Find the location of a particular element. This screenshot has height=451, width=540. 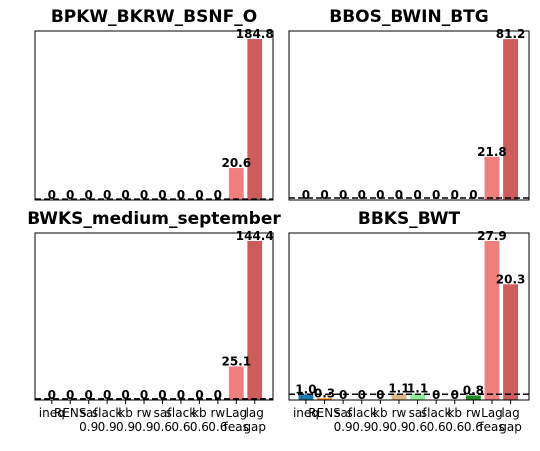

subplot-title: BWKS_medium_september is located at coordinates (154, 219).